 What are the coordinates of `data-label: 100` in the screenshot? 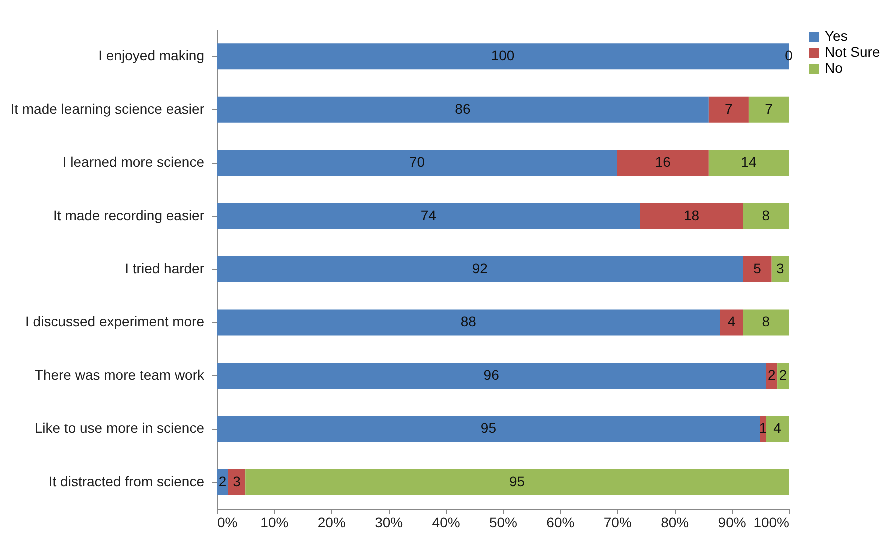 It's located at (503, 56).